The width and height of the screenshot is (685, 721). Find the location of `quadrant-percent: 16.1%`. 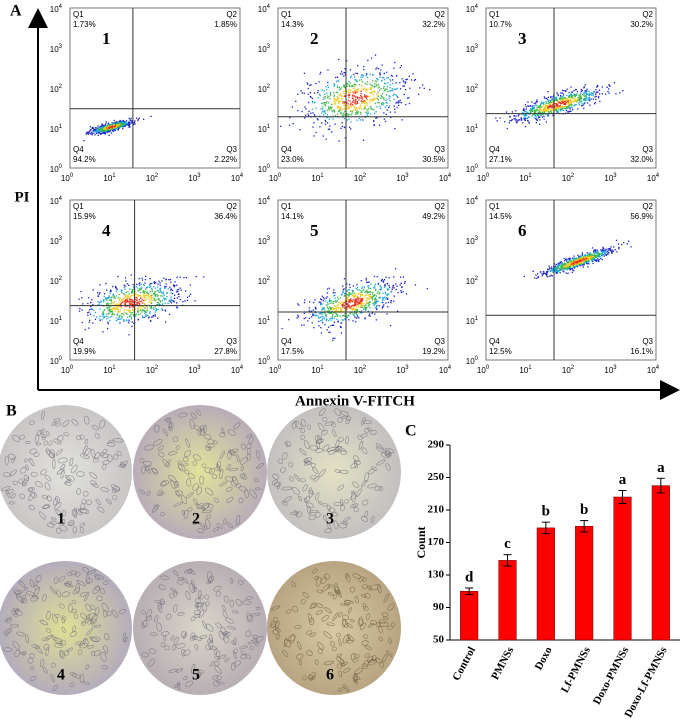

quadrant-percent: 16.1% is located at coordinates (641, 351).